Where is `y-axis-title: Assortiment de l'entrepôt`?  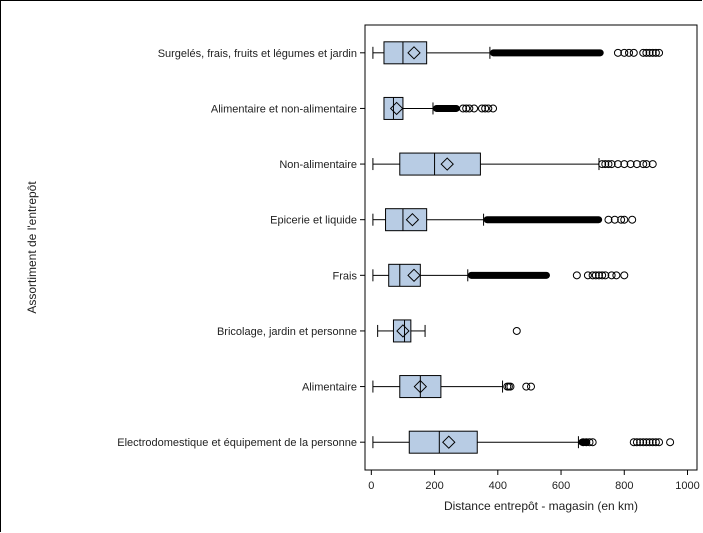
y-axis-title: Assortiment de l'entrepôt is located at coordinates (32, 247).